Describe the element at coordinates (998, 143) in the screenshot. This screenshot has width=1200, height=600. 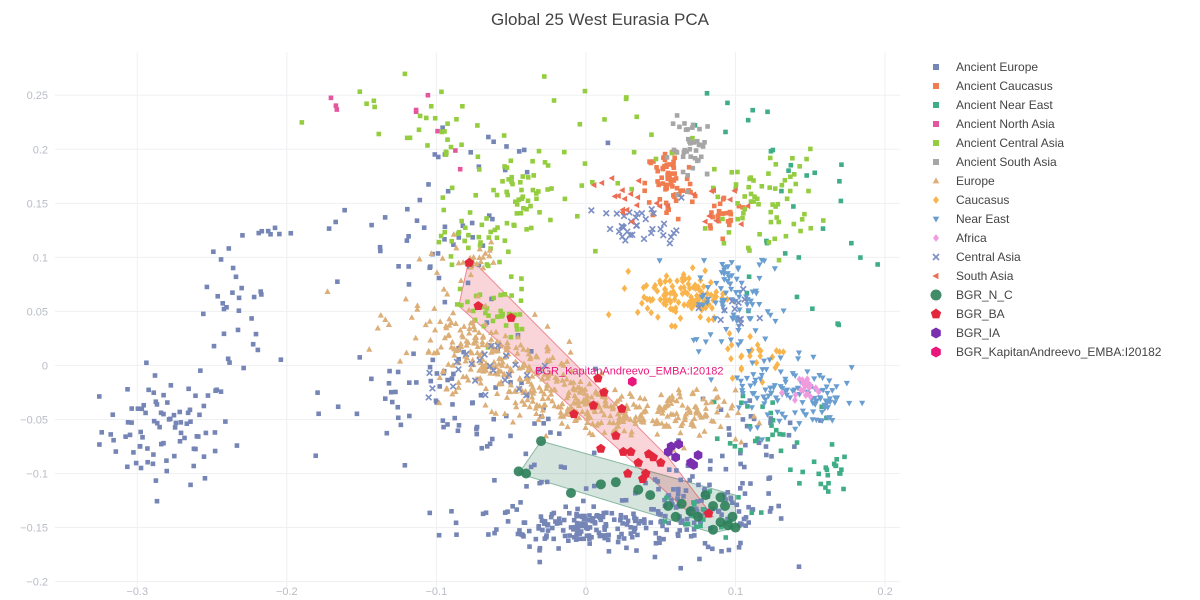
I see `legend-item-ancient-central-asia: Ancient Central Asia` at that location.